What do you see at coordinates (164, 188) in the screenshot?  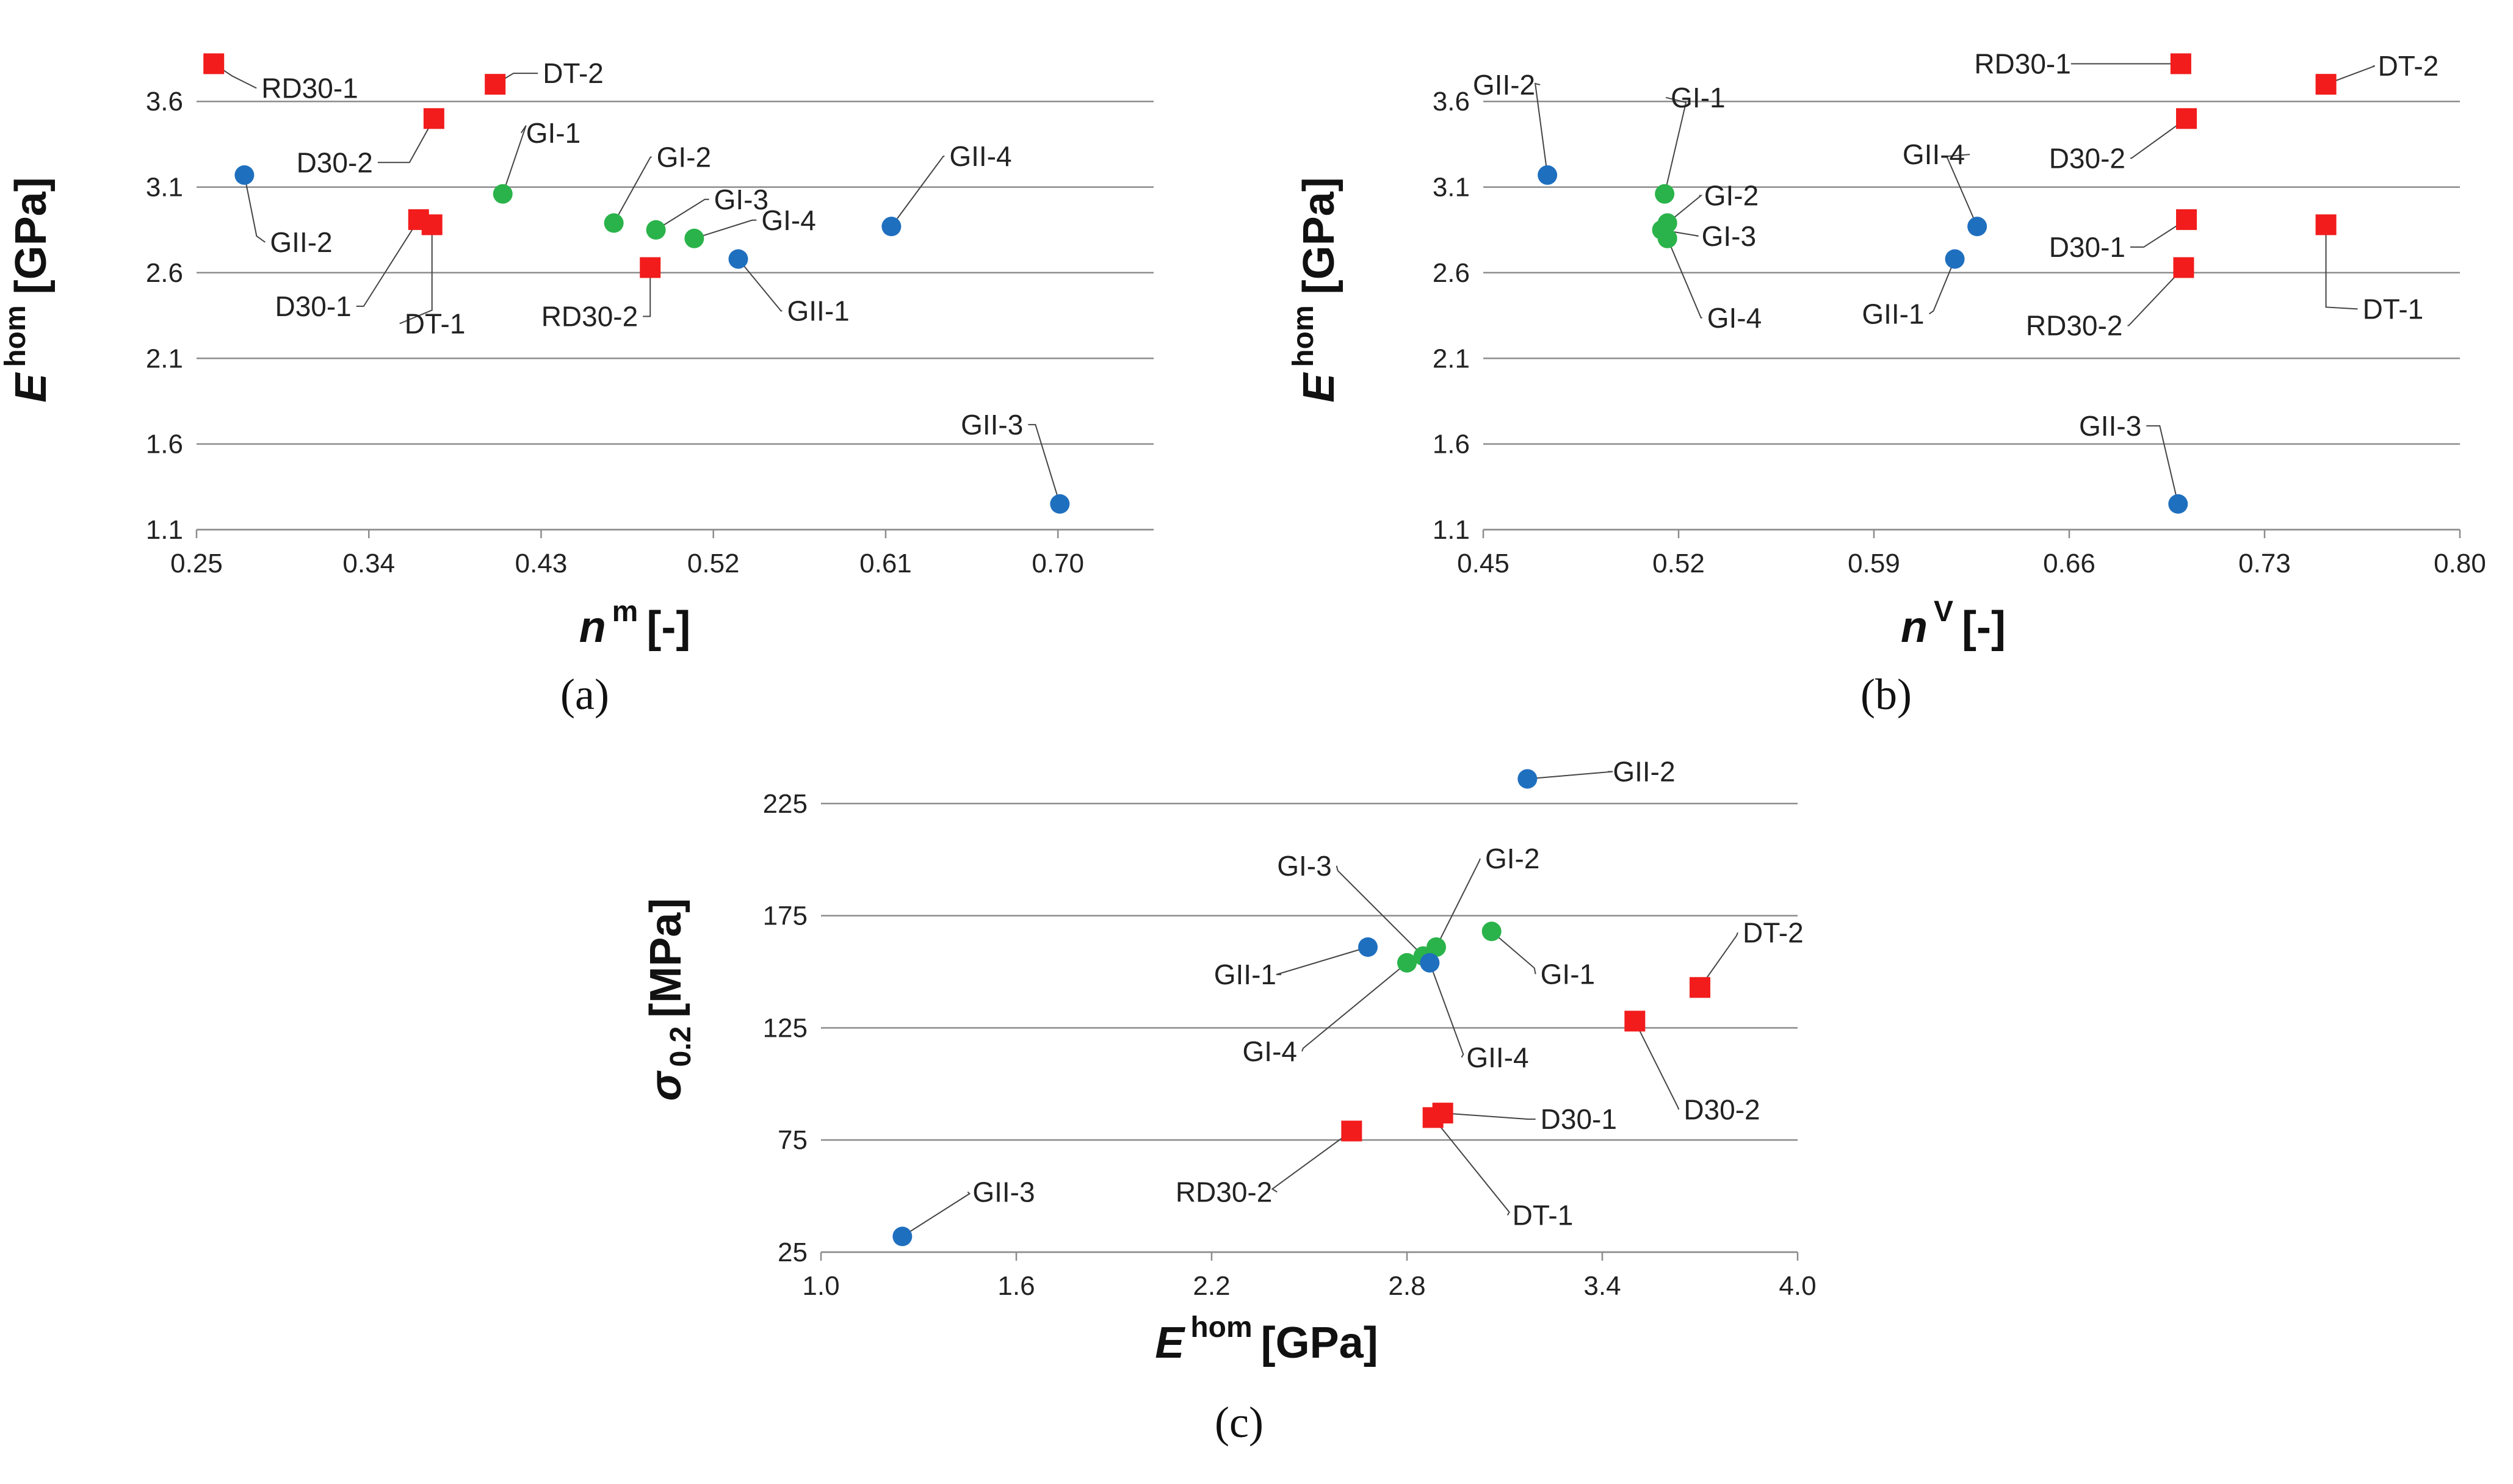 I see `y-tick-label: 3.1` at bounding box center [164, 188].